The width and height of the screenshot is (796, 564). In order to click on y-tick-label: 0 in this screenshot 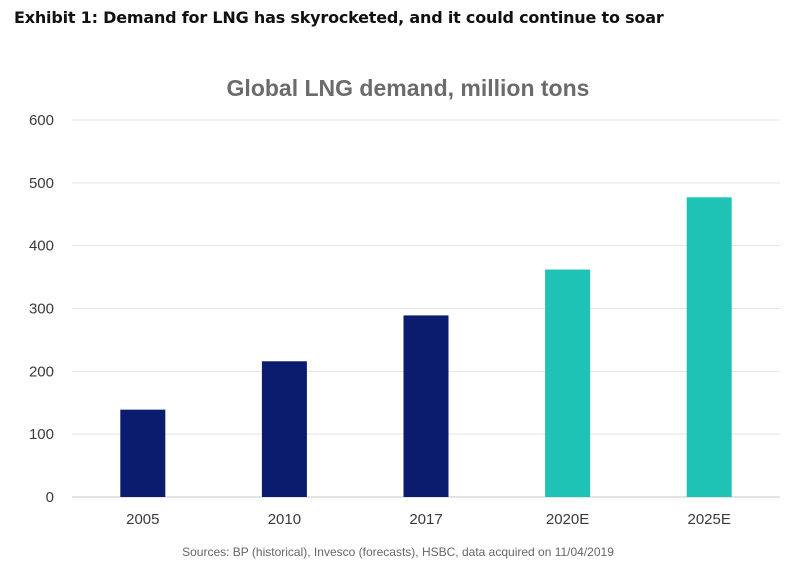, I will do `click(50, 497)`.